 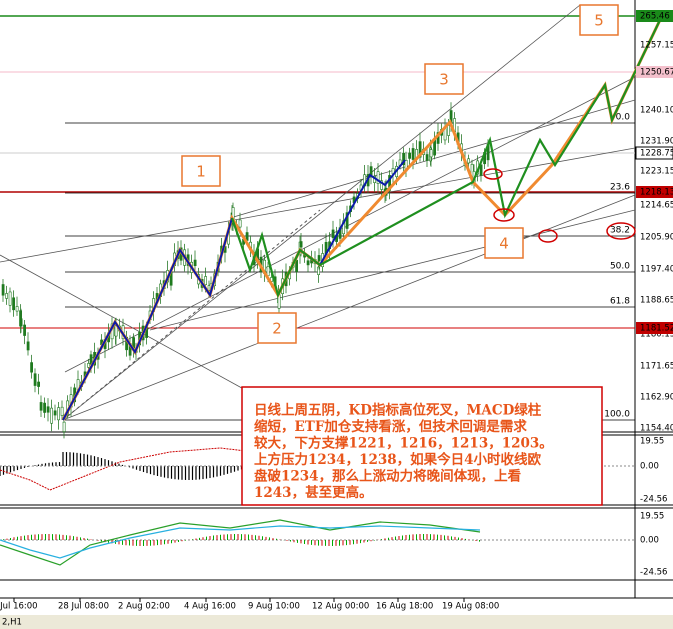 I want to click on price-box-label: 265.46, so click(x=655, y=17).